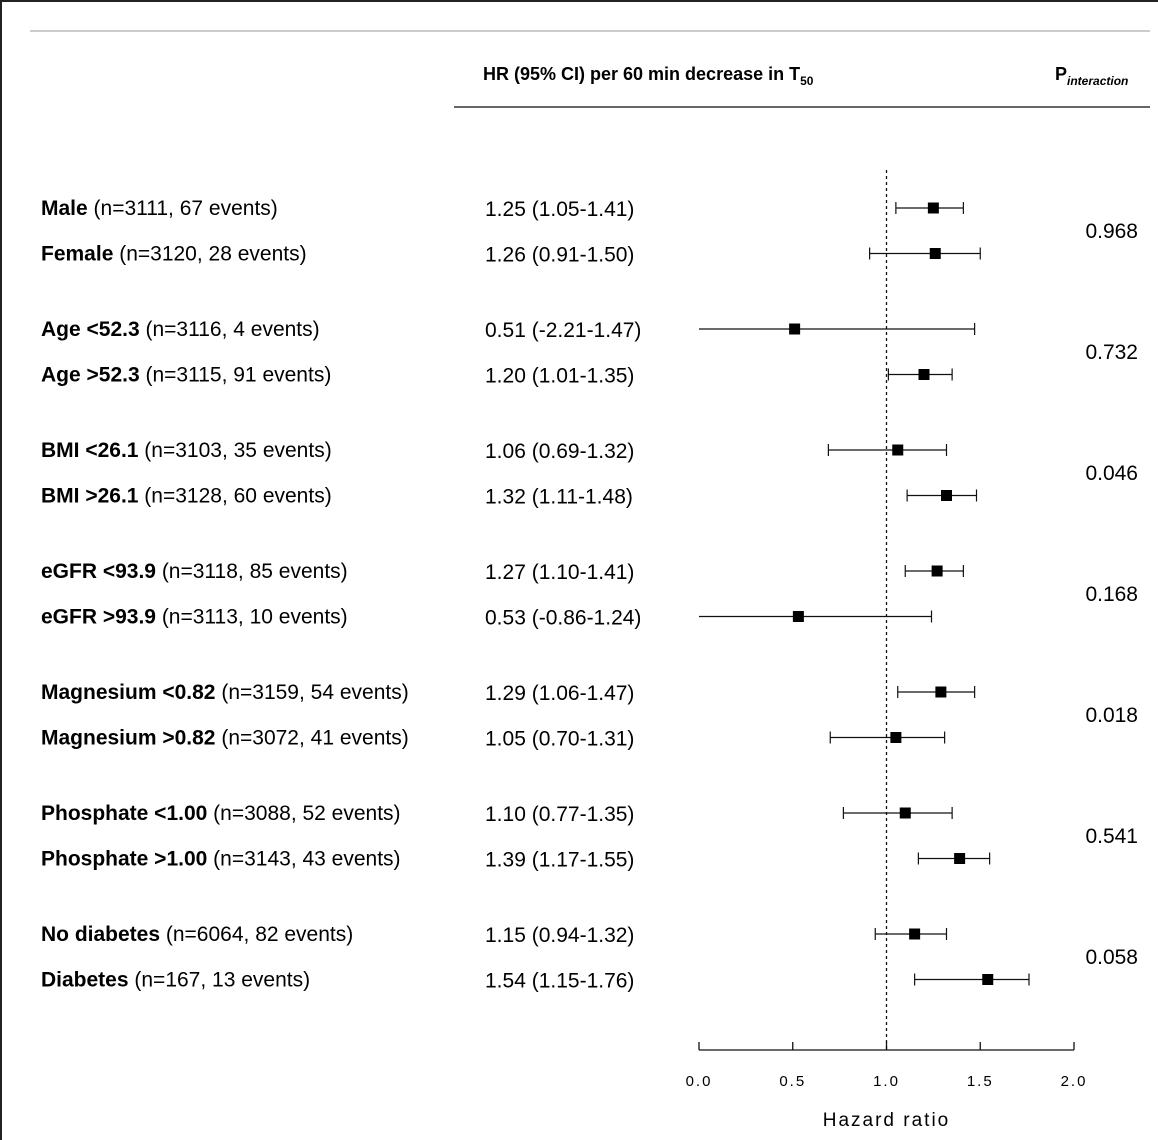 The height and width of the screenshot is (1140, 1158). I want to click on row-label: BMI >26.1 (n=3128, 60 events), so click(186, 496).